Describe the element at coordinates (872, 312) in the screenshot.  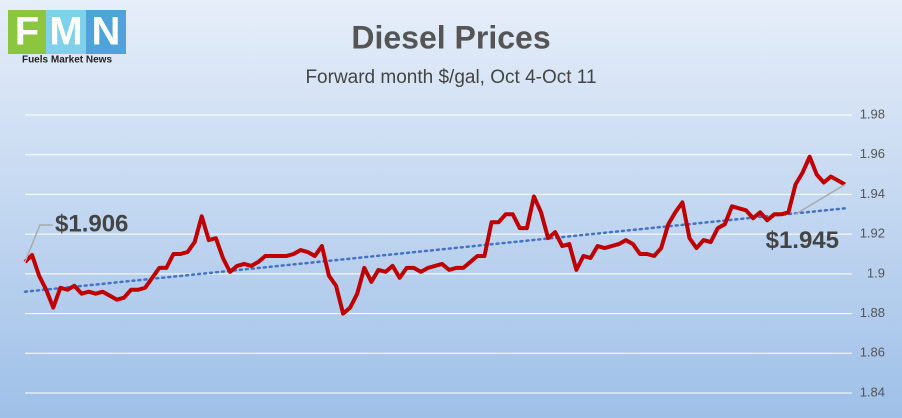
I see `y-tick-label: 1.88` at that location.